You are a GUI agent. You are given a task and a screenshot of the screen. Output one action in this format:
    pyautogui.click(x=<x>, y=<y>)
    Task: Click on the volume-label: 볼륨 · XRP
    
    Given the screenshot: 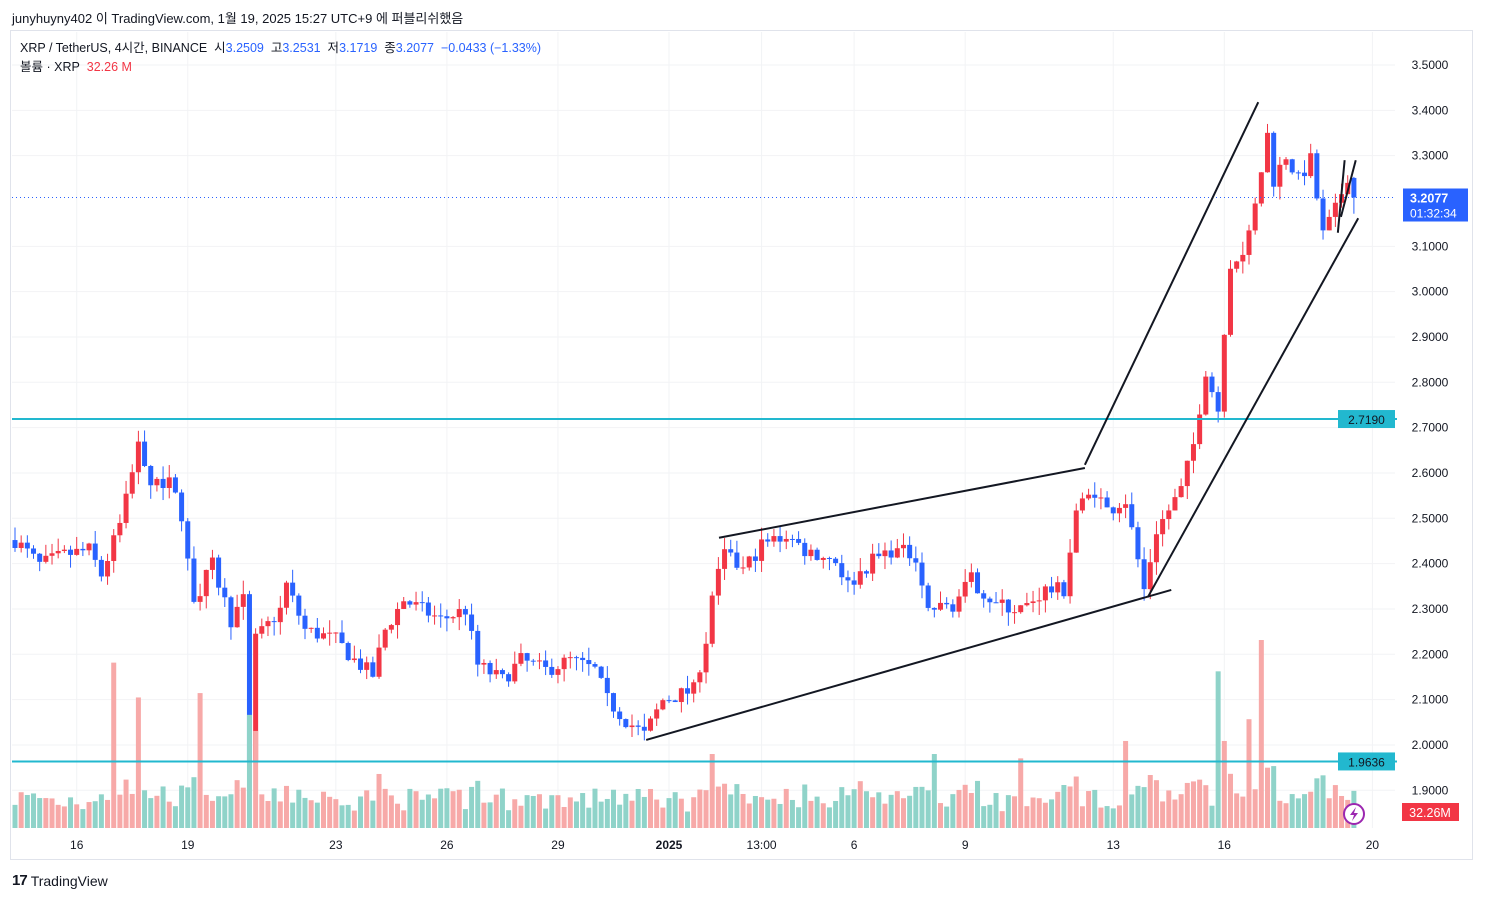 What is the action you would take?
    pyautogui.click(x=50, y=67)
    